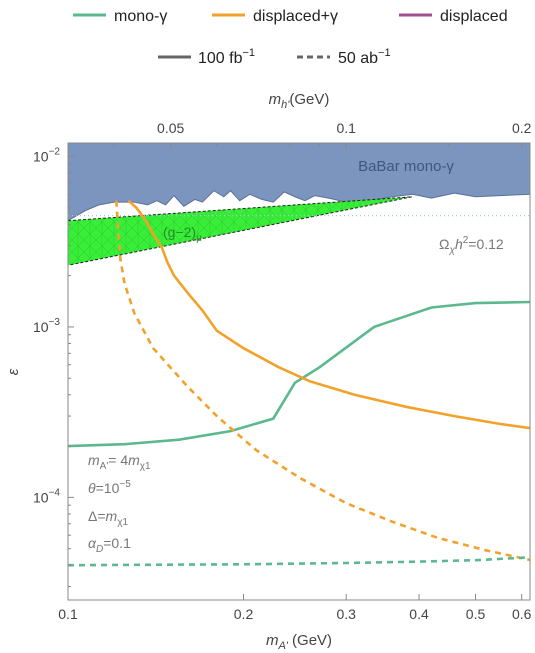 The image size is (535, 653). I want to click on legend-item-mono: mono-γ, so click(120, 16).